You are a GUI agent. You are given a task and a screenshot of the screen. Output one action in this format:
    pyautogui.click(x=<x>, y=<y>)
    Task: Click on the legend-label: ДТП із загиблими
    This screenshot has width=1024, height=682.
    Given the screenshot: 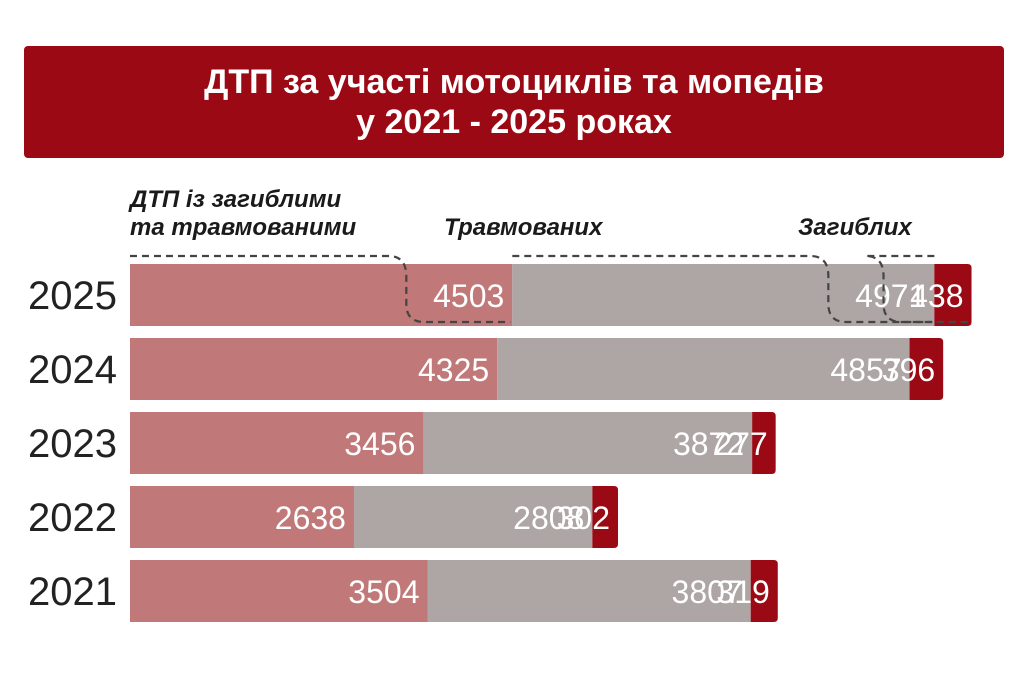 What is the action you would take?
    pyautogui.click(x=234, y=199)
    